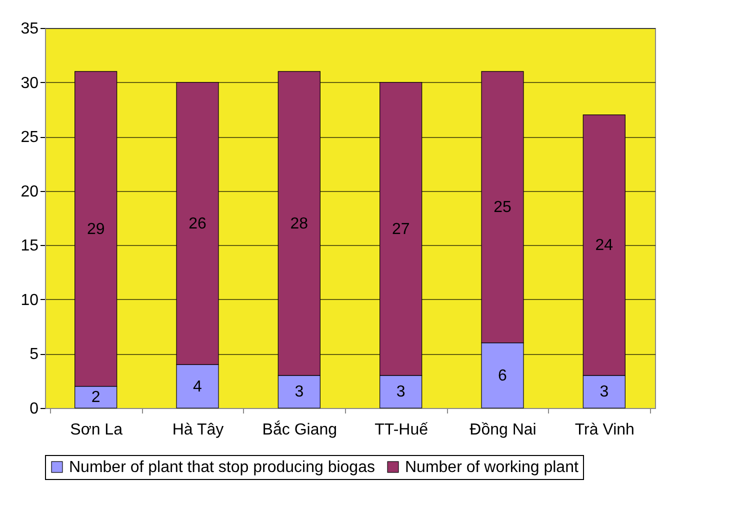 The width and height of the screenshot is (749, 517). Describe the element at coordinates (95, 397) in the screenshot. I see `data-label: 2` at that location.